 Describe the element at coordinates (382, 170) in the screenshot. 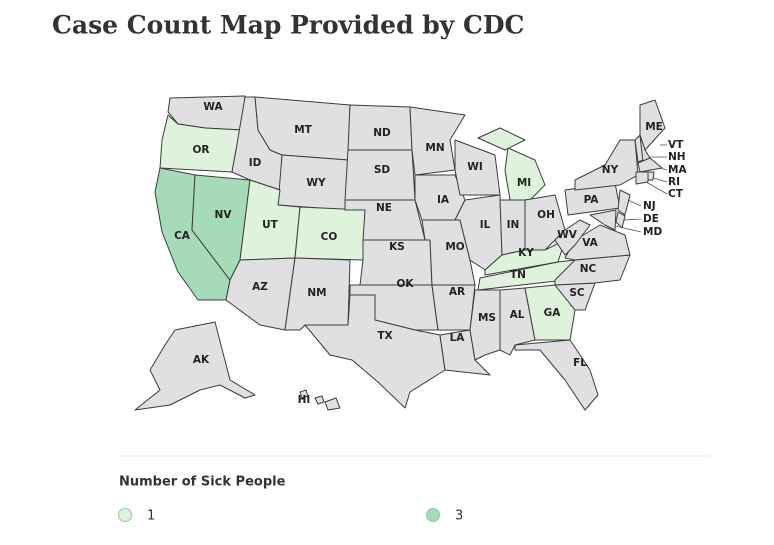

I see `state-label: SD` at that location.